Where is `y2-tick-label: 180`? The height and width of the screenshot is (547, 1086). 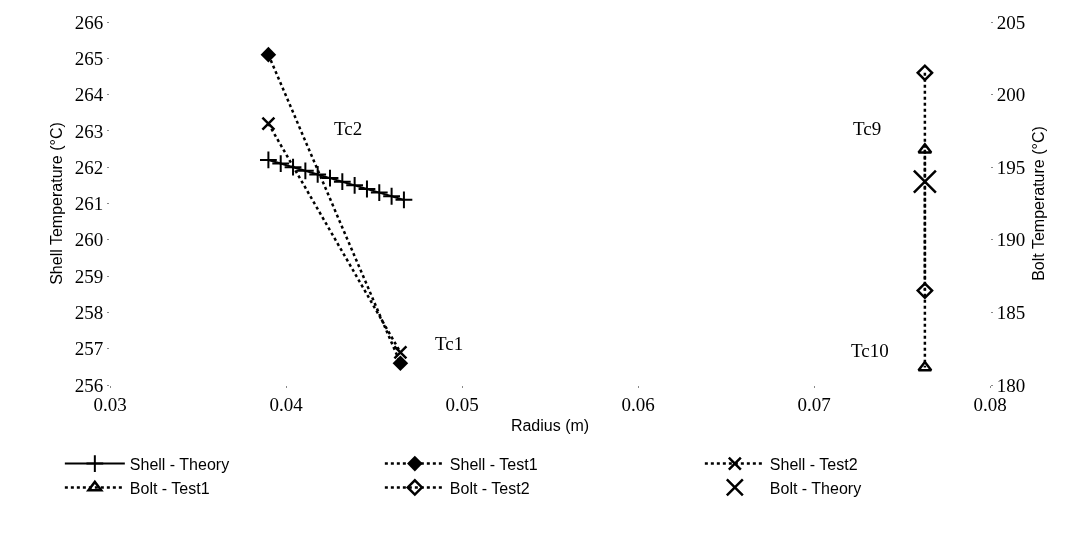 y2-tick-label: 180 is located at coordinates (1011, 385).